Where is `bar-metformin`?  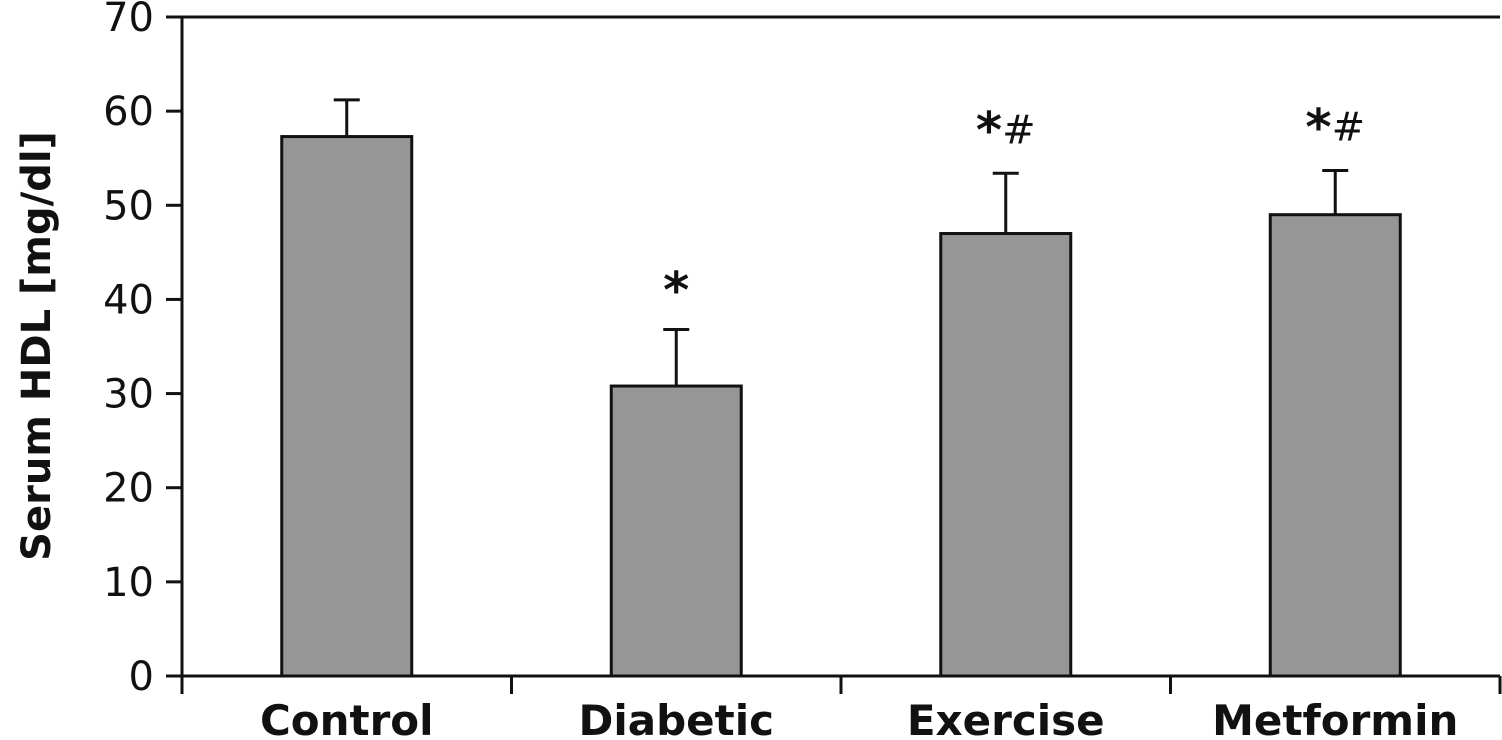 bar-metformin is located at coordinates (1335, 445).